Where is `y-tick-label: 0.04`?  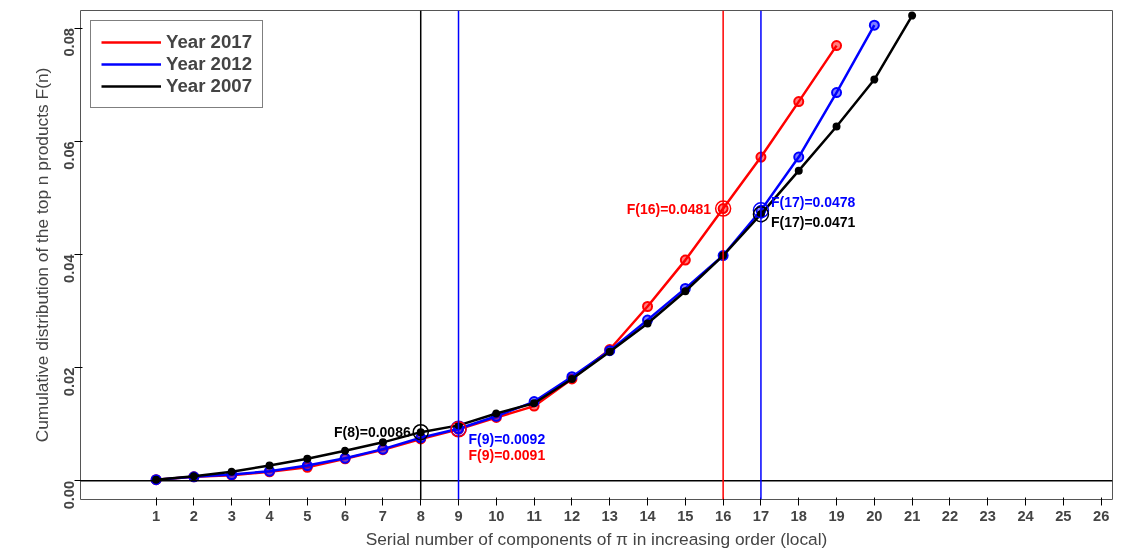
y-tick-label: 0.04 is located at coordinates (69, 268).